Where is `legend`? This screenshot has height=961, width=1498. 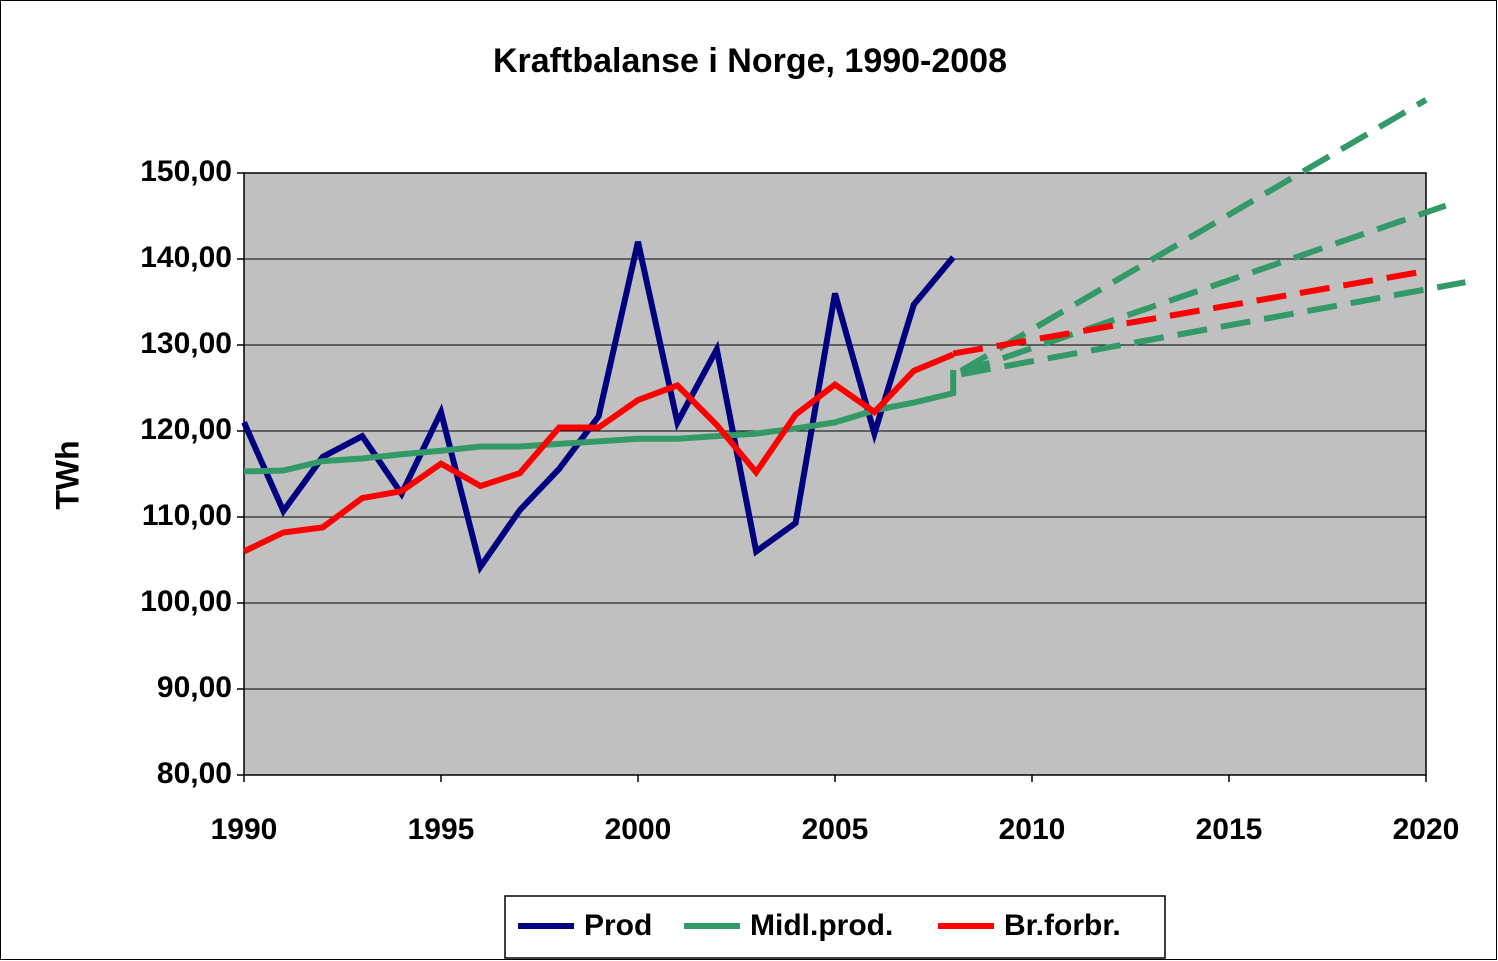 legend is located at coordinates (835, 927).